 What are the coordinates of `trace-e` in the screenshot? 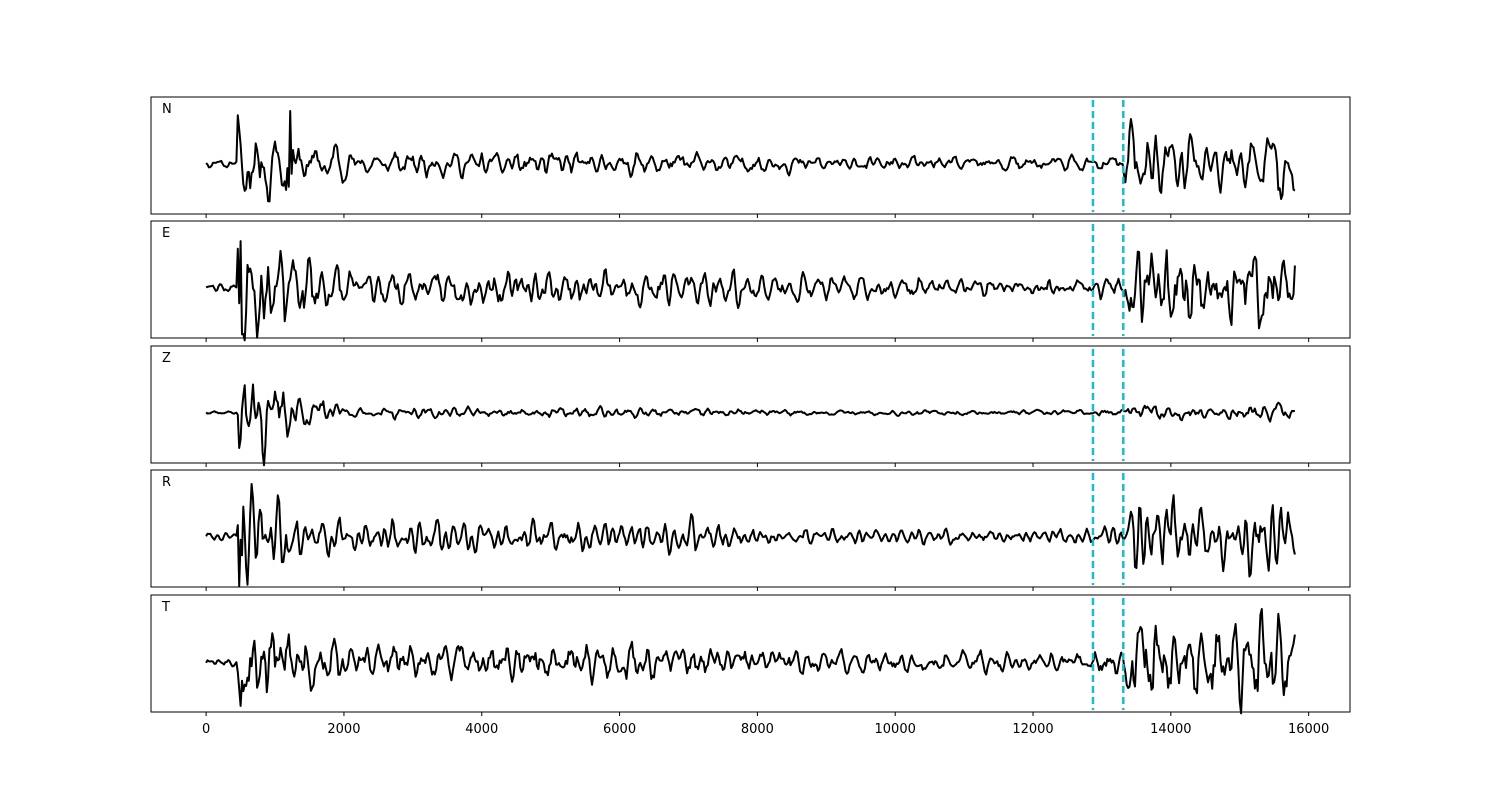 It's located at (750, 291).